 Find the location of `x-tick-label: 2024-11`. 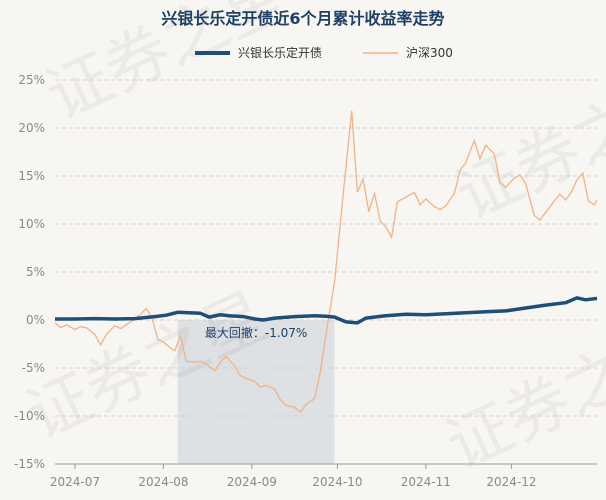

x-tick-label: 2024-11 is located at coordinates (426, 482).